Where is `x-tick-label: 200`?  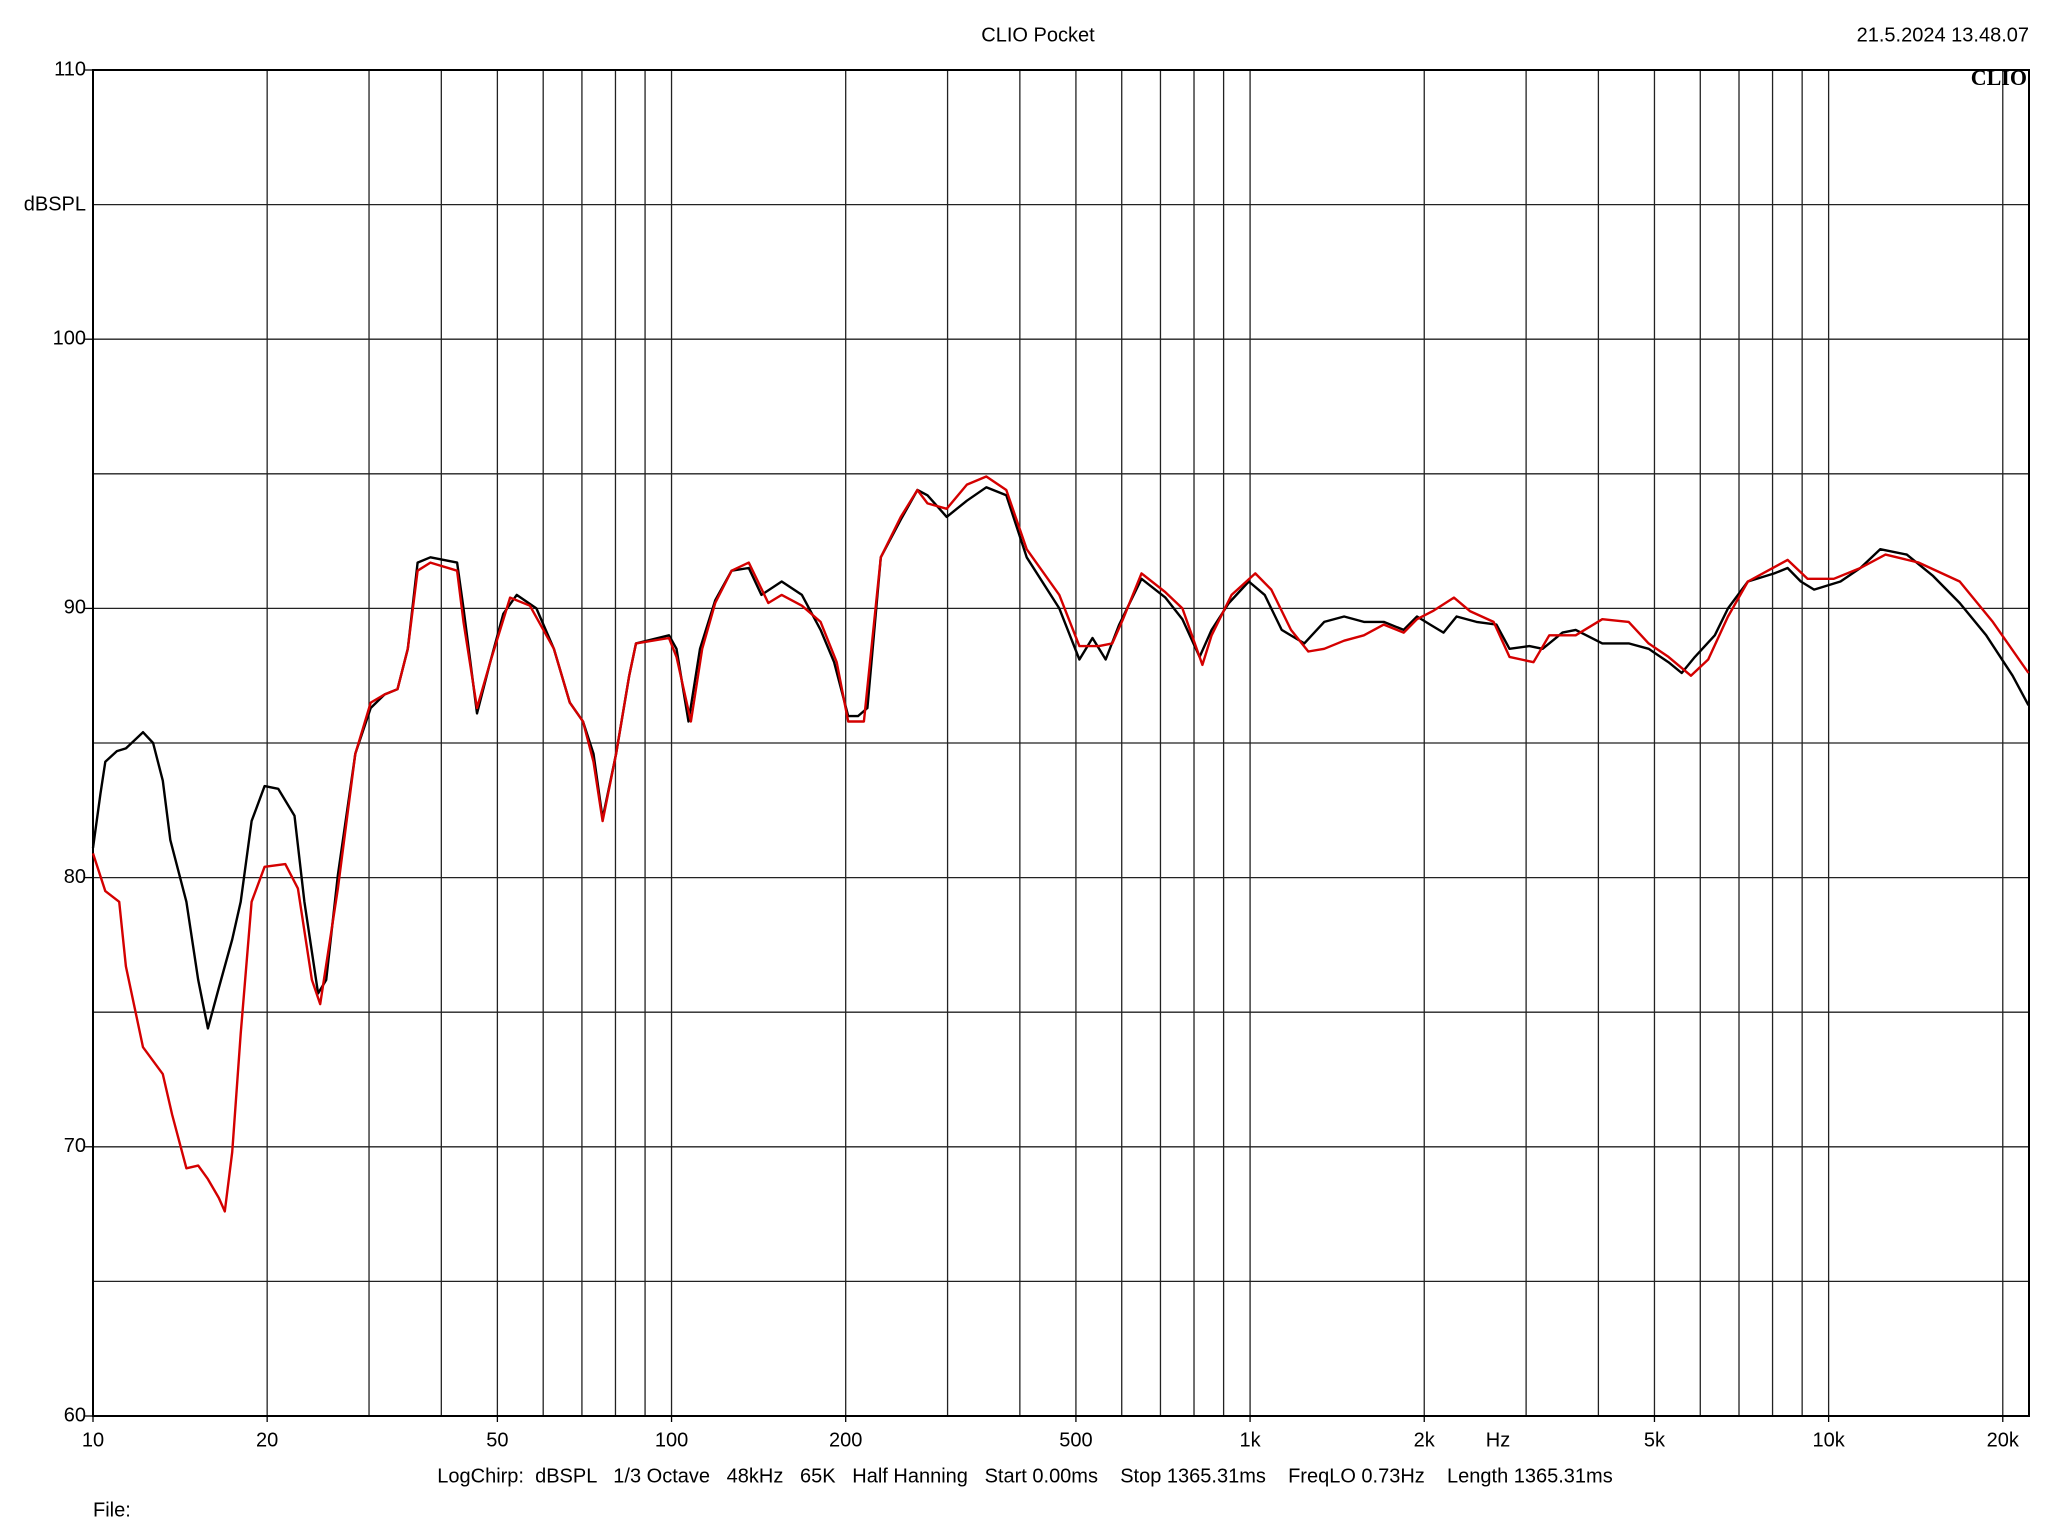
x-tick-label: 200 is located at coordinates (845, 1440).